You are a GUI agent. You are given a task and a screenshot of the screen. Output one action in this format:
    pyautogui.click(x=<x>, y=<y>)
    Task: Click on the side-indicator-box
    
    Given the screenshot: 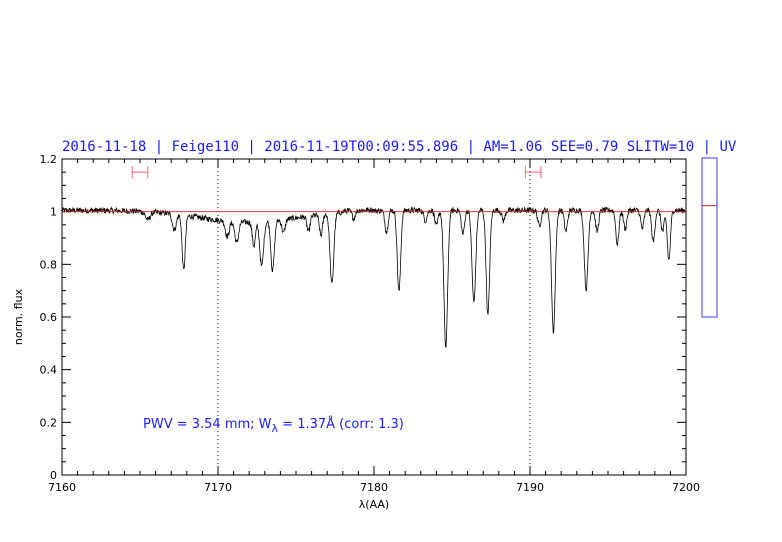 What is the action you would take?
    pyautogui.click(x=709, y=237)
    